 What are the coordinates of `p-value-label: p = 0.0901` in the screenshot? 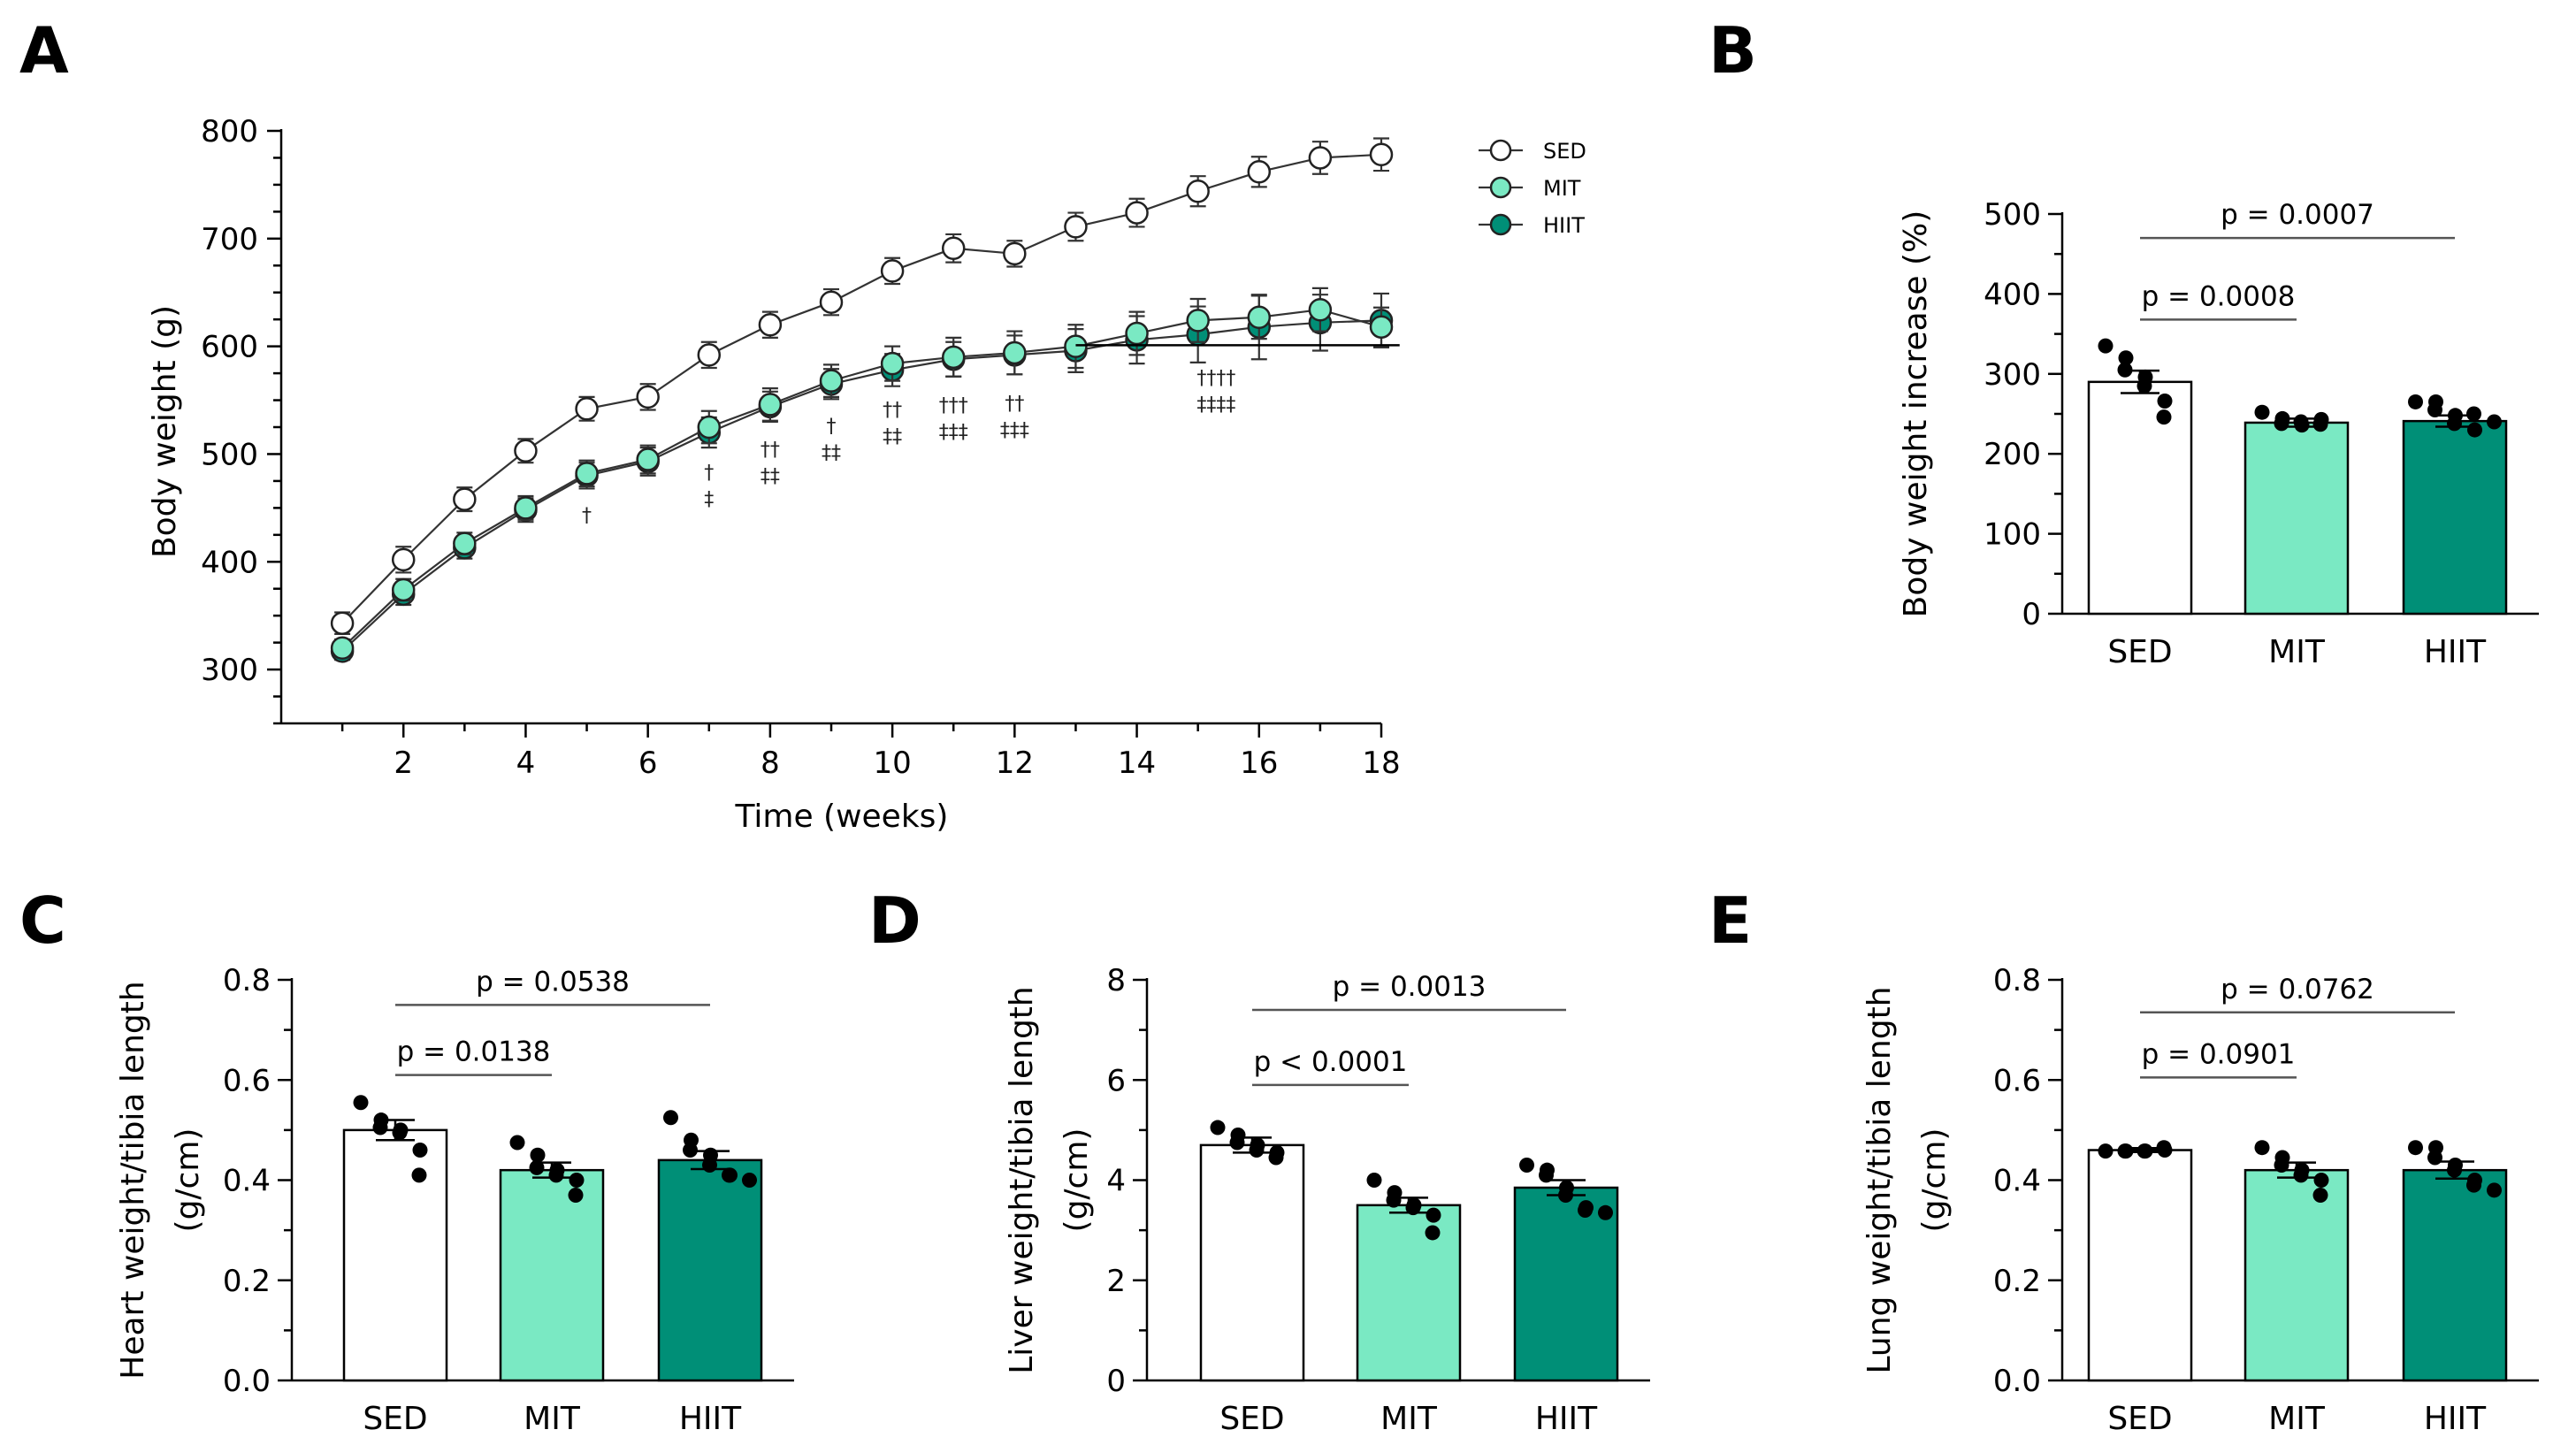 It's located at (2219, 1054).